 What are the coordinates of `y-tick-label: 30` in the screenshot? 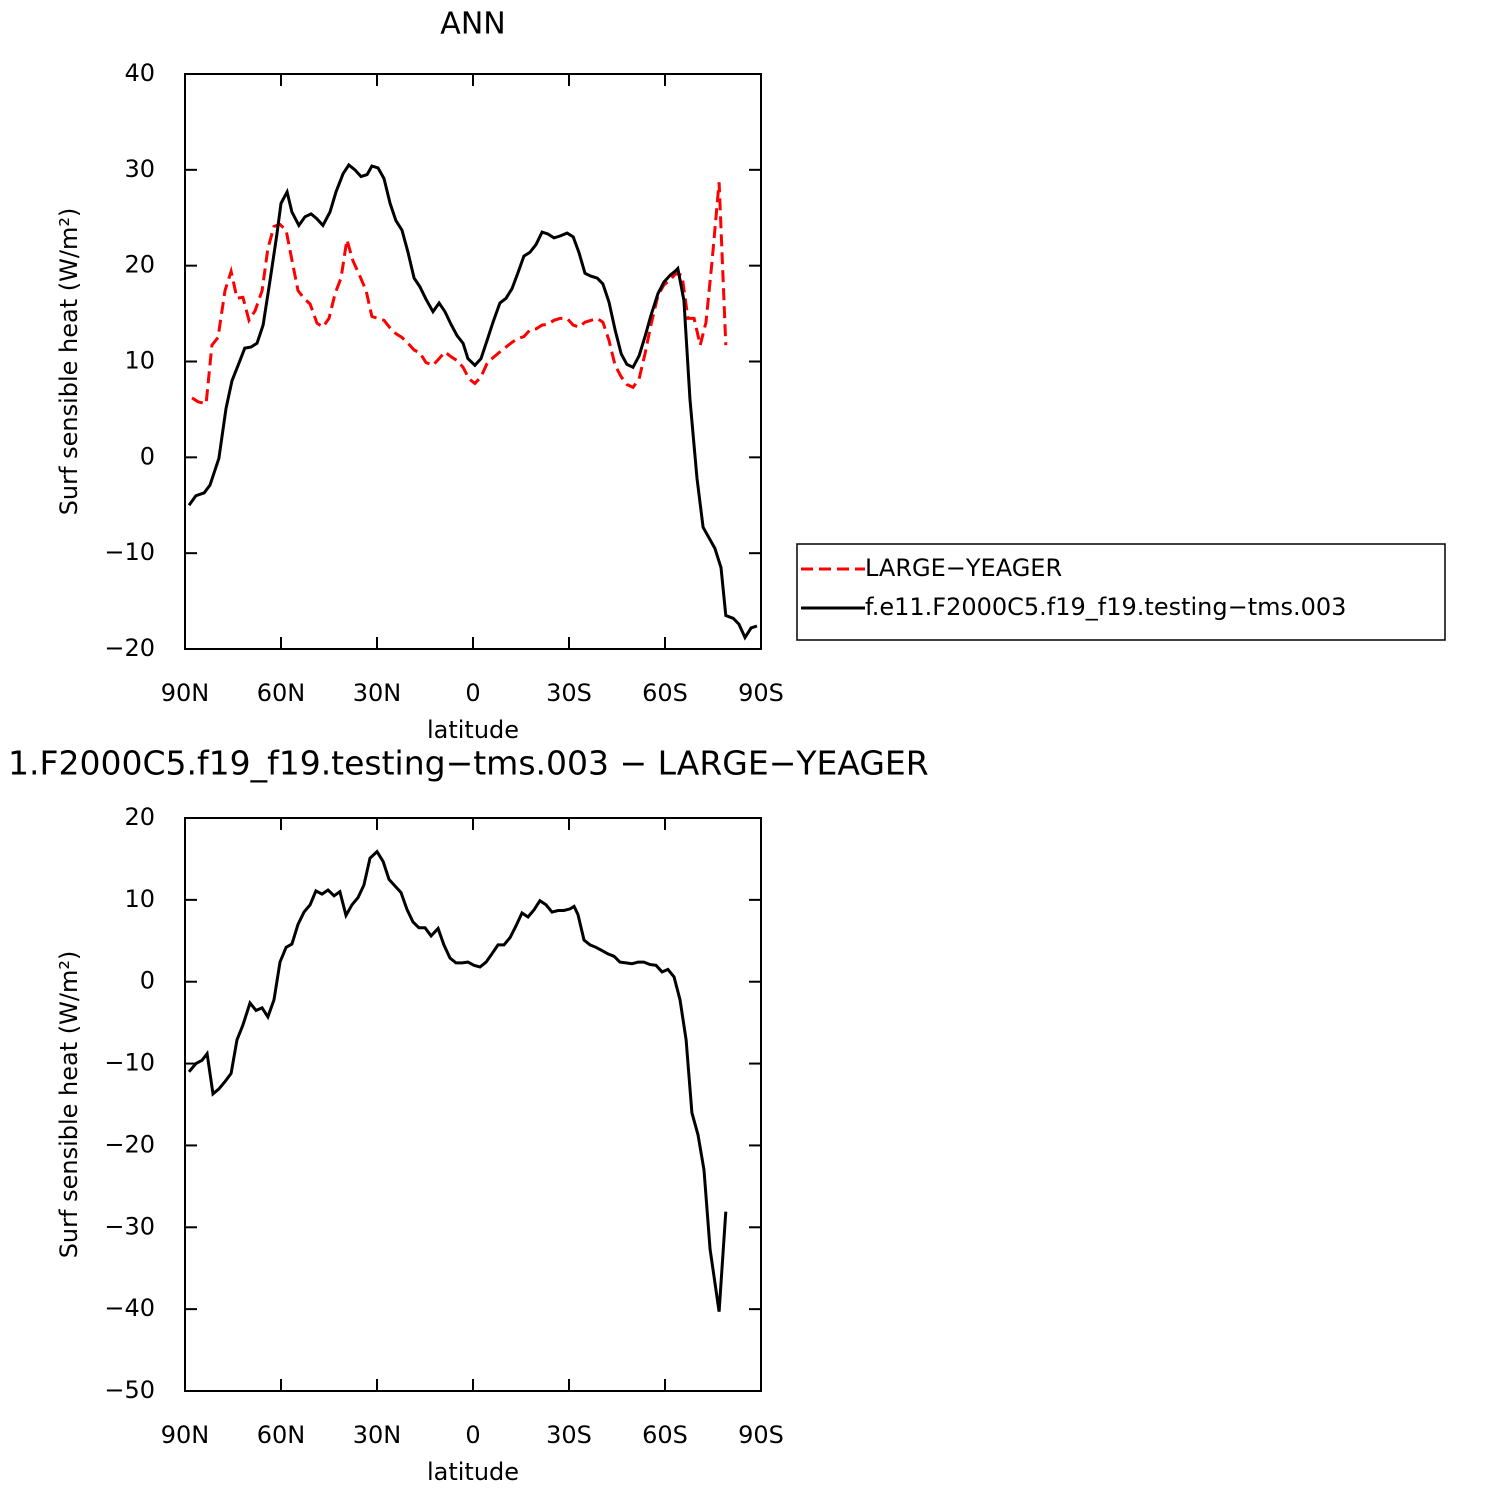 It's located at (139, 169).